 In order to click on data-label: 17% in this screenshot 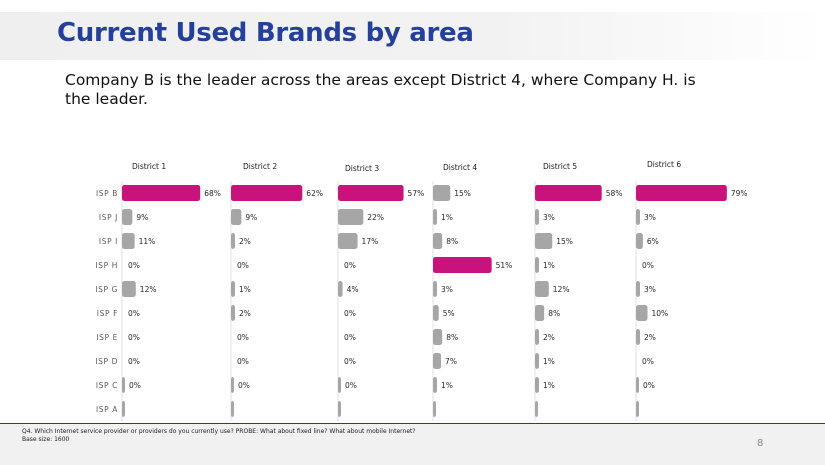, I will do `click(370, 241)`.